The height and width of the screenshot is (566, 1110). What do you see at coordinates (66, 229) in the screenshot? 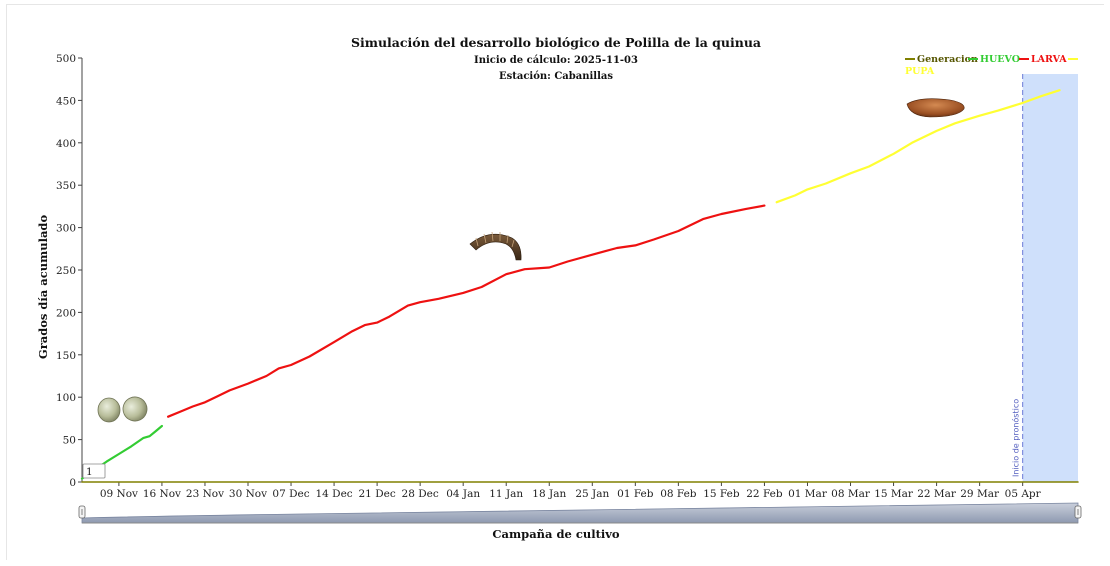
I see `y-tick-label-300: 300` at bounding box center [66, 229].